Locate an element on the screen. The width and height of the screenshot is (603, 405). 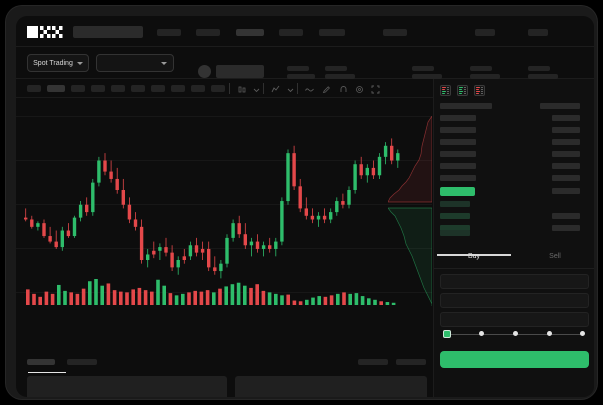
stat-volume-quote-label is located at coordinates (539, 68).